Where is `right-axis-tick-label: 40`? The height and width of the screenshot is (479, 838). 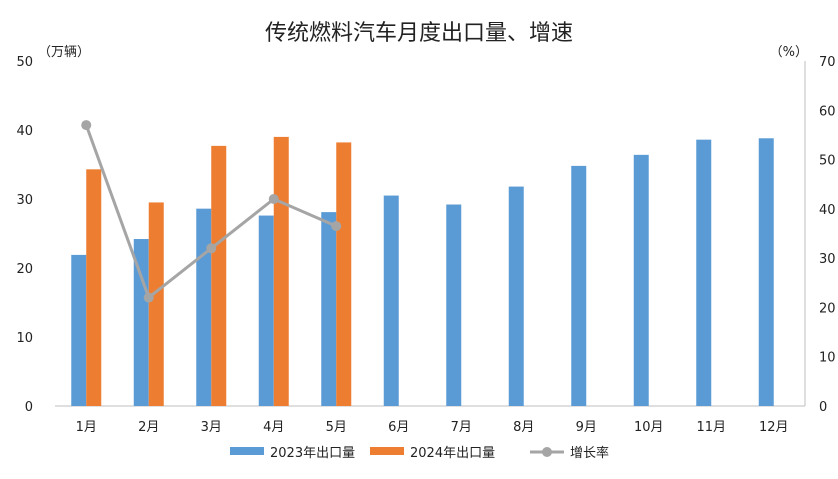
right-axis-tick-label: 40 is located at coordinates (827, 210).